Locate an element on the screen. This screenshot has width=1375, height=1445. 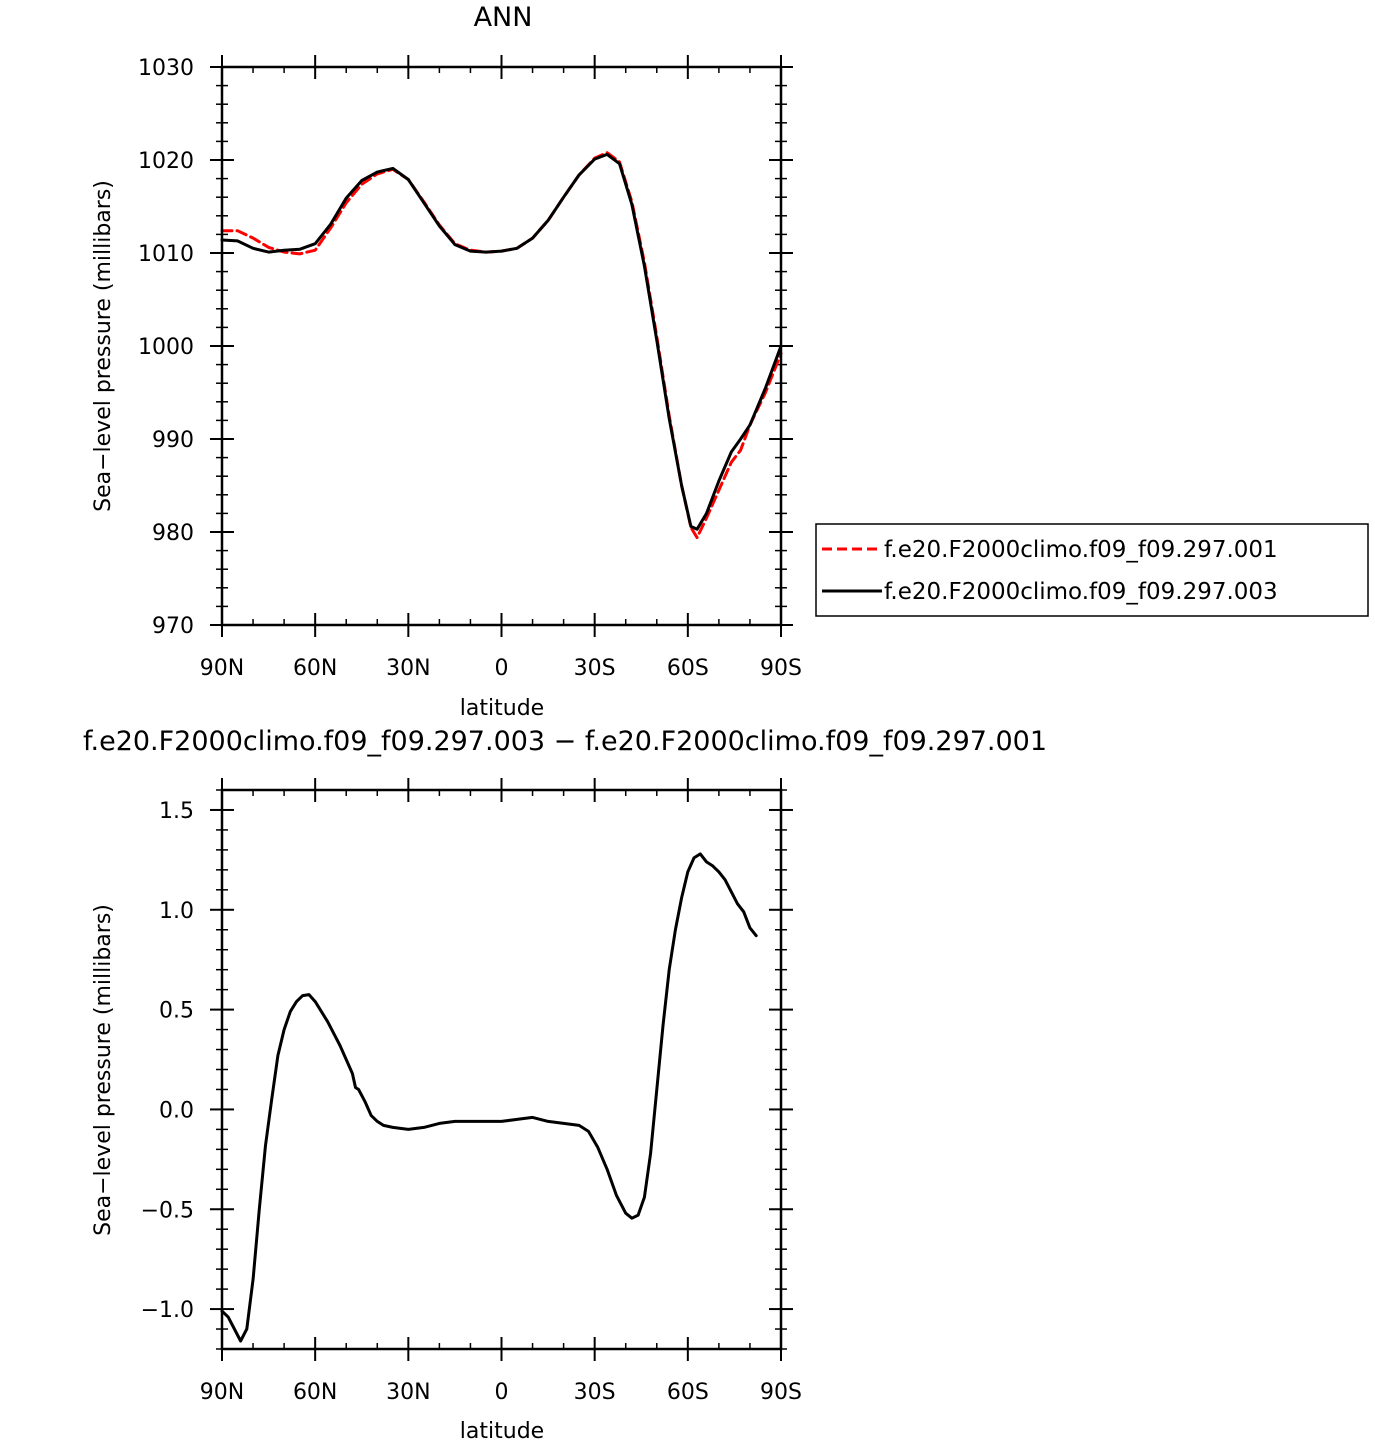
bottom-yaxis-label: Sea−level pressure (millibars) is located at coordinates (103, 1070).